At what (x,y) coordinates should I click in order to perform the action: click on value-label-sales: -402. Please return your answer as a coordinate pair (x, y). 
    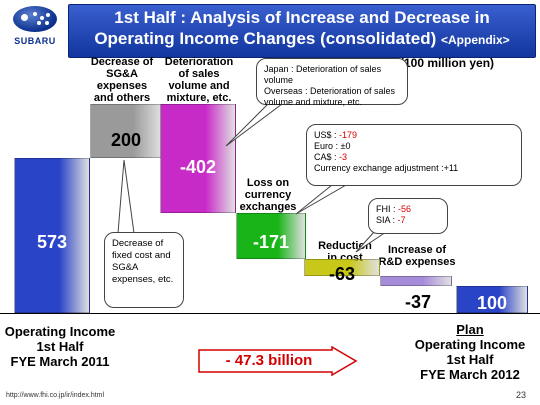
    Looking at the image, I should click on (198, 167).